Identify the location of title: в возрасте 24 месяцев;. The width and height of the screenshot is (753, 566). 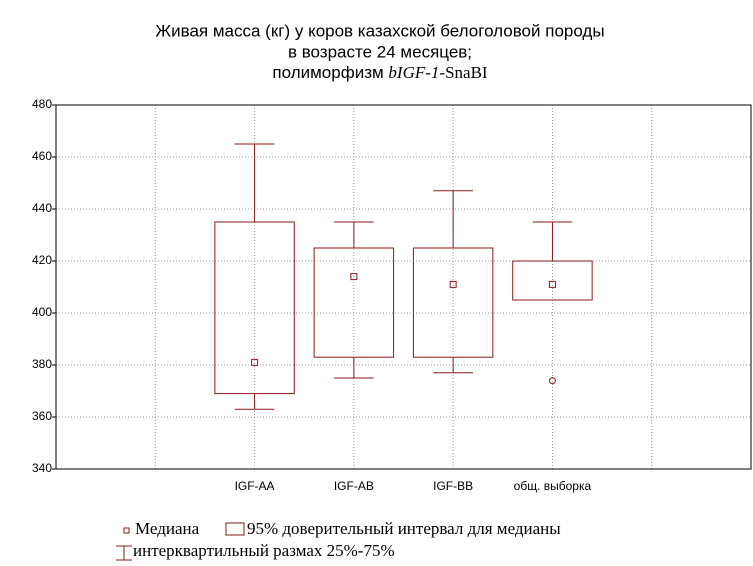
(380, 51).